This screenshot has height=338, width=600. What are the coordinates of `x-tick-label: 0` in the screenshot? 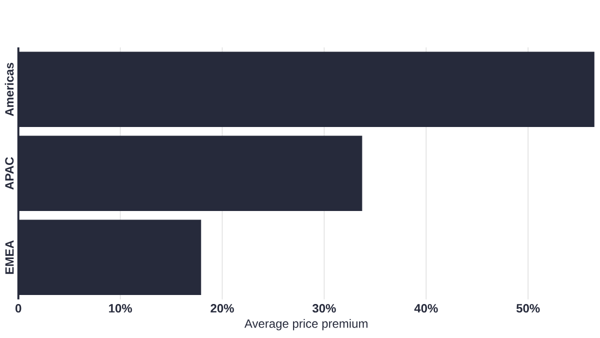 It's located at (19, 308).